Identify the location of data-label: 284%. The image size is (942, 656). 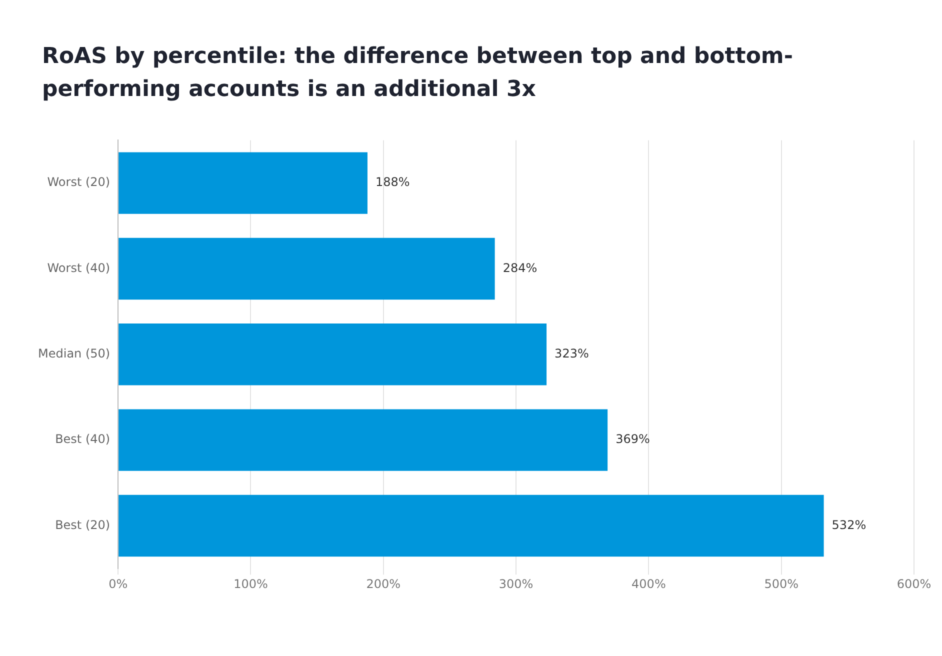
(520, 267).